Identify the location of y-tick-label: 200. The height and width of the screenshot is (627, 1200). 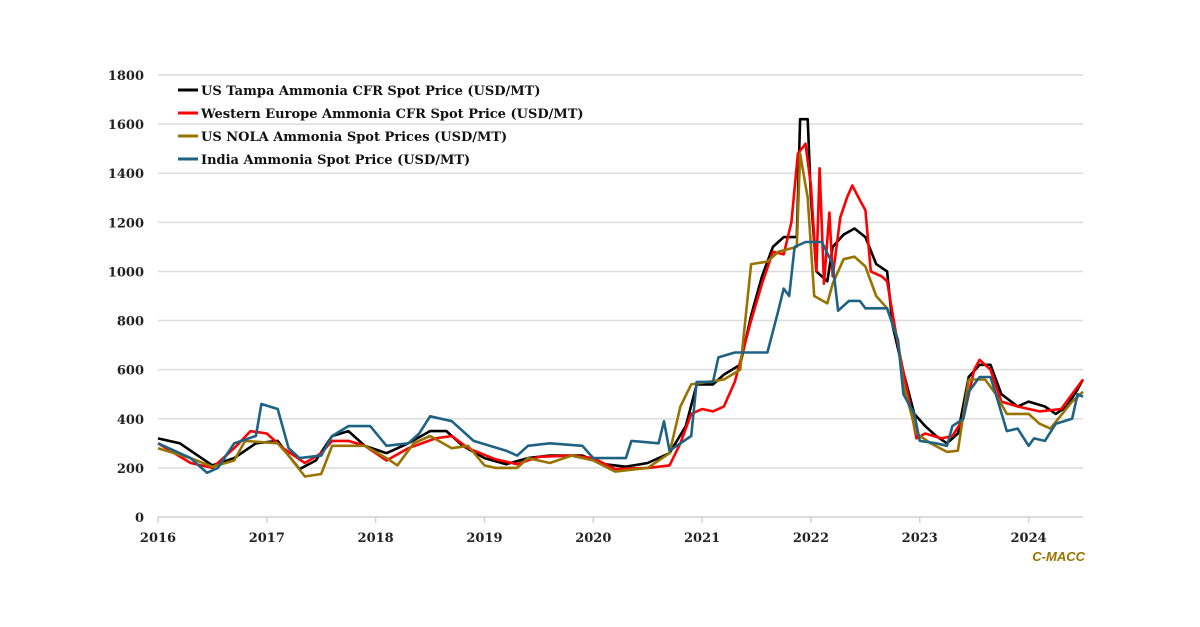
(130, 469).